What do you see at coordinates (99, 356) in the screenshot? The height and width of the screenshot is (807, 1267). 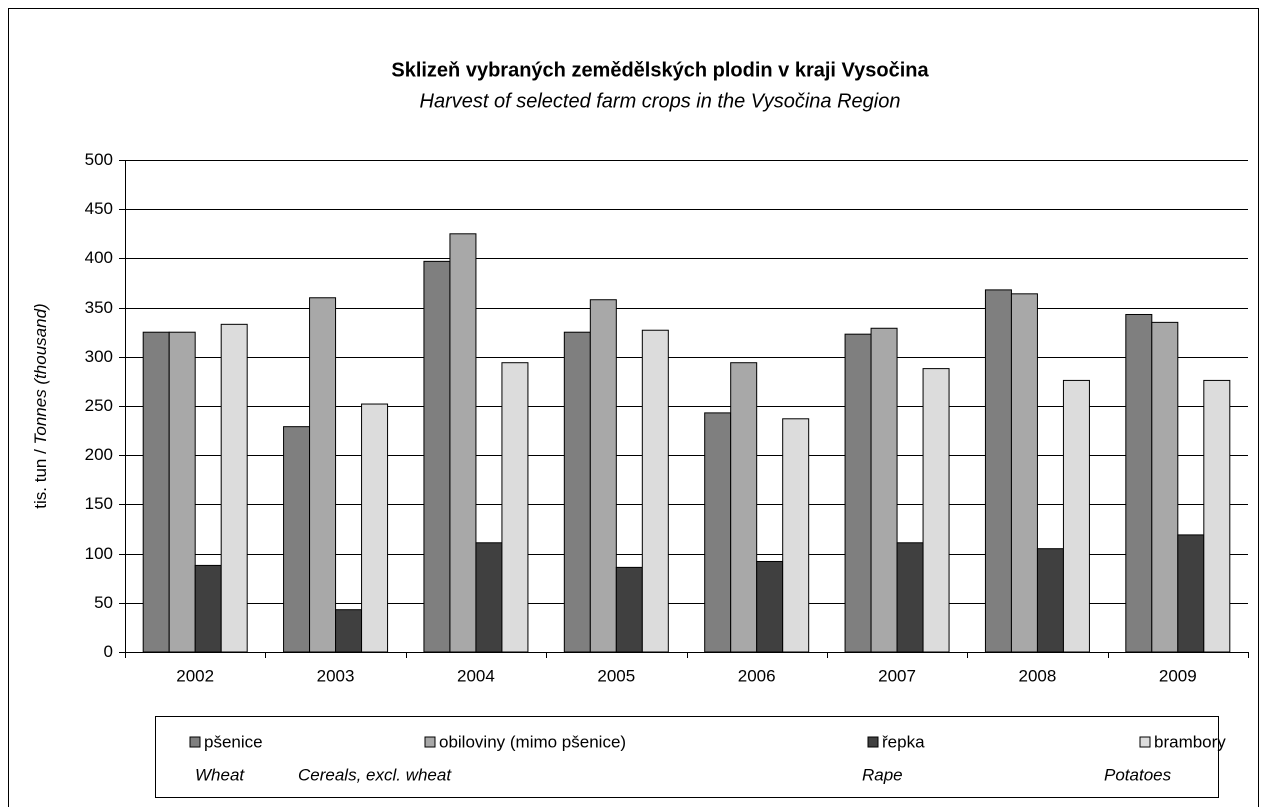 I see `y-tick-label: 300` at bounding box center [99, 356].